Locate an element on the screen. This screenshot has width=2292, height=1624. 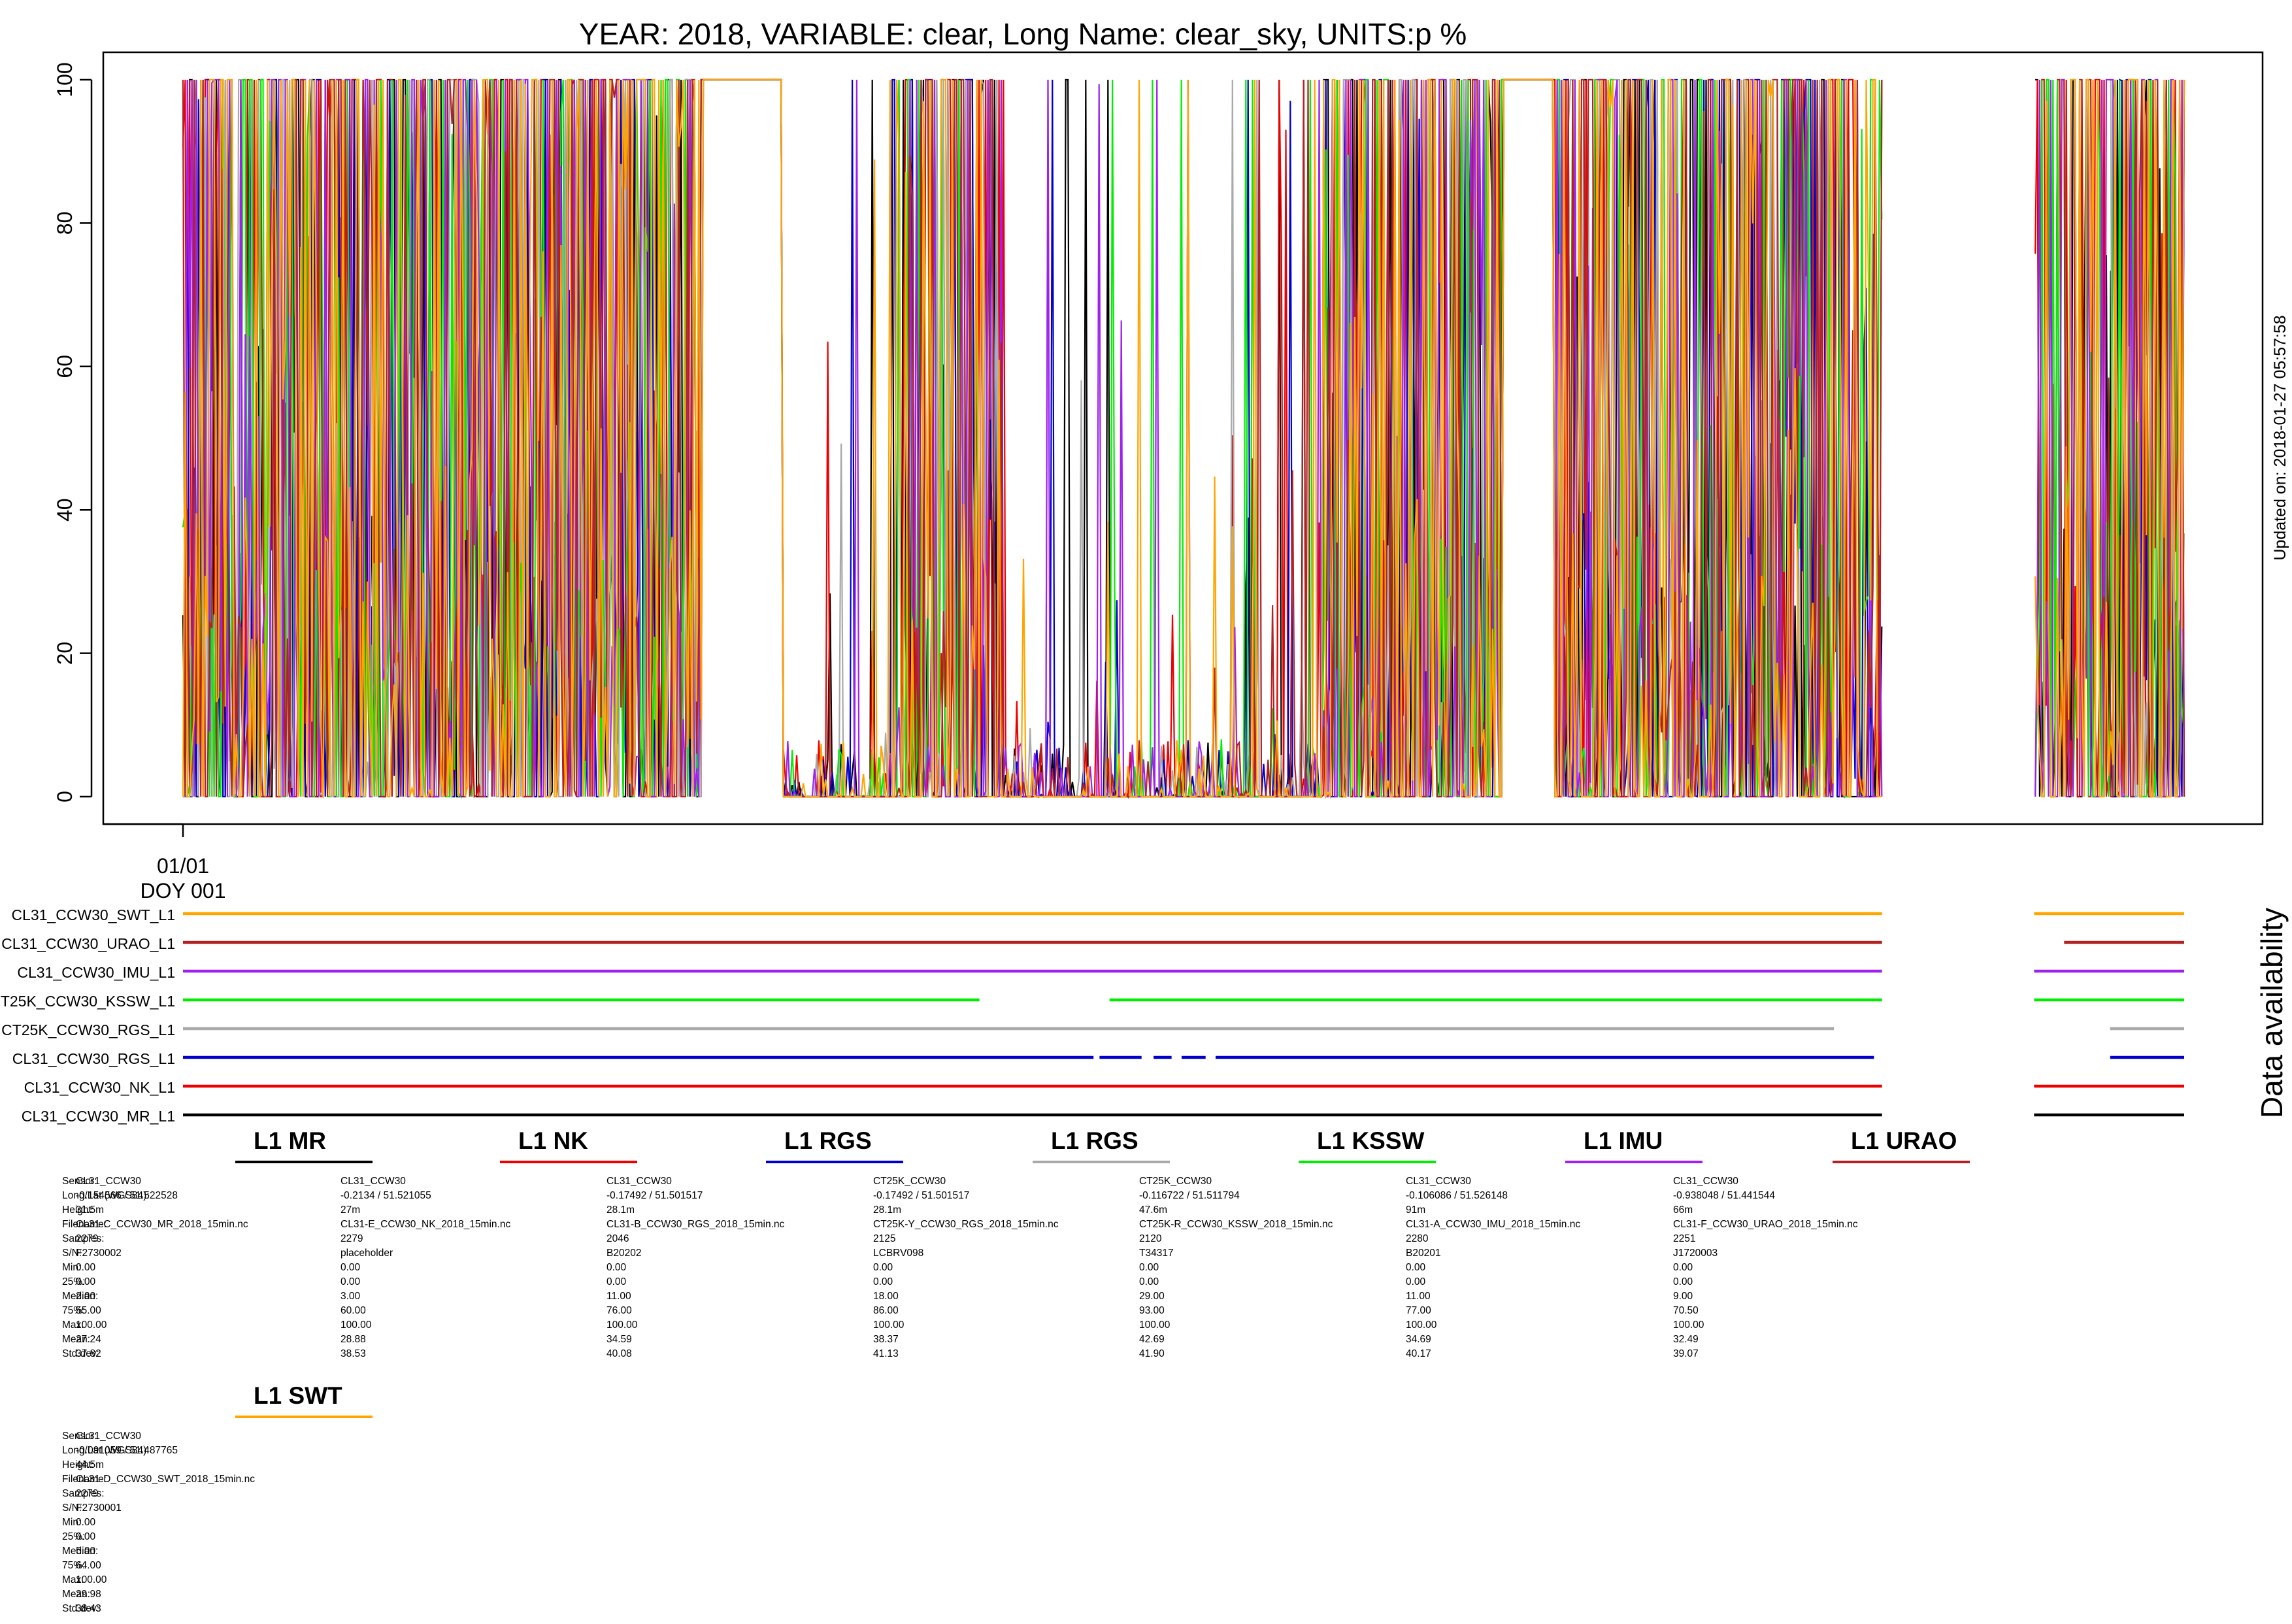
availability-label: CL31_CCW30_NK_L1 is located at coordinates (100, 1087).